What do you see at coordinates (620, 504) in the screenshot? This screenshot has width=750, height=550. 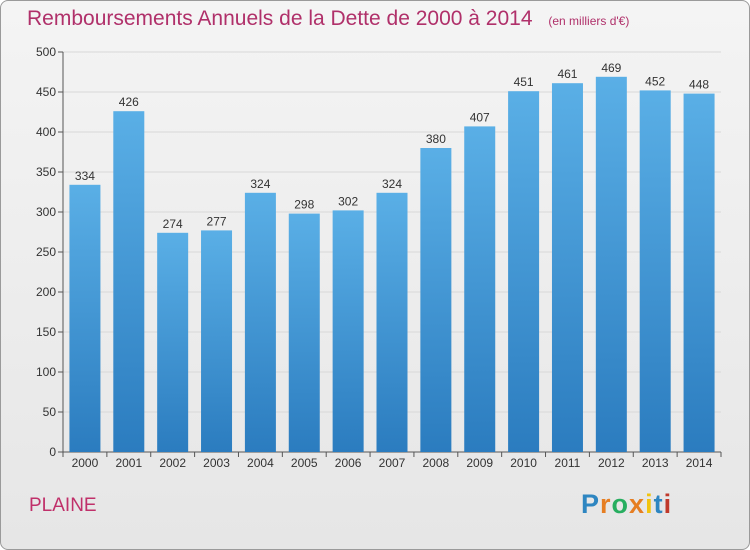 I see `logo-letter: o` at bounding box center [620, 504].